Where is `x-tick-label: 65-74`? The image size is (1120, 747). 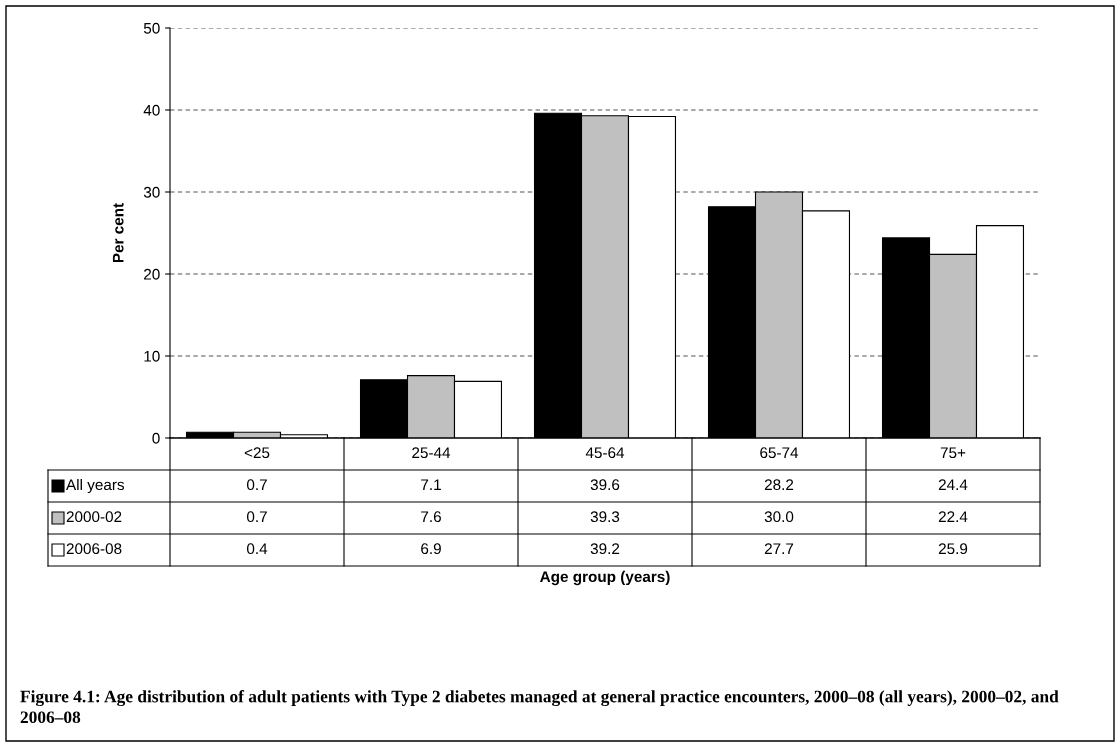 x-tick-label: 65-74 is located at coordinates (779, 453).